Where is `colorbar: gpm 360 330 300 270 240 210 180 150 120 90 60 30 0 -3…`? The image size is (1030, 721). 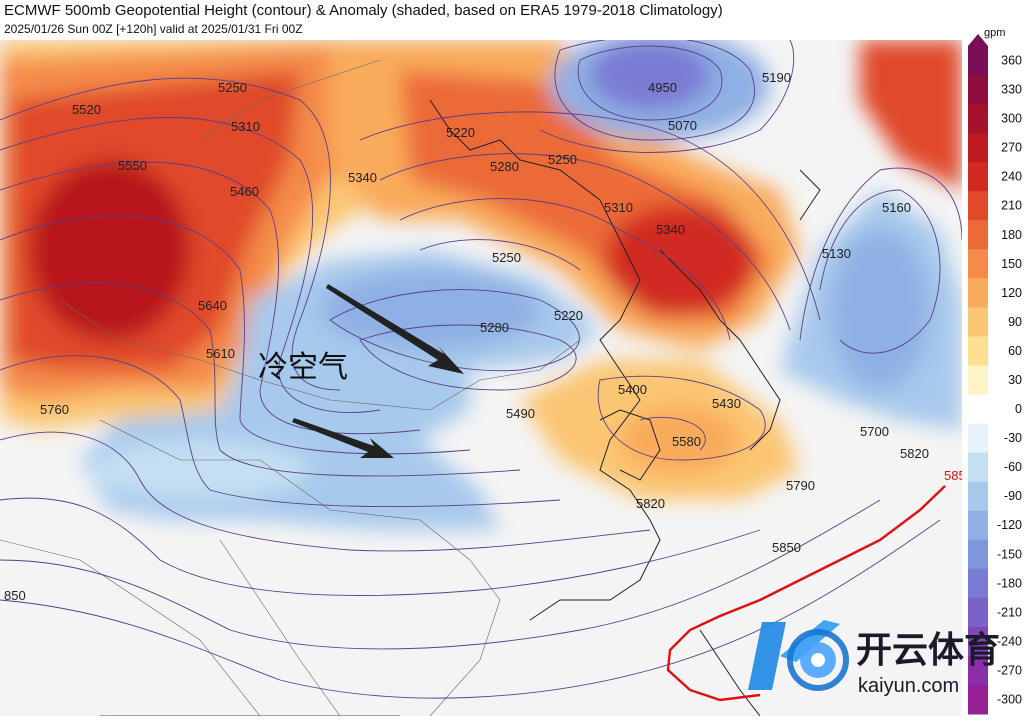 colorbar: gpm 360 330 300 270 240 210 180 150 120 90 60 30 0 -3… is located at coordinates (998, 370).